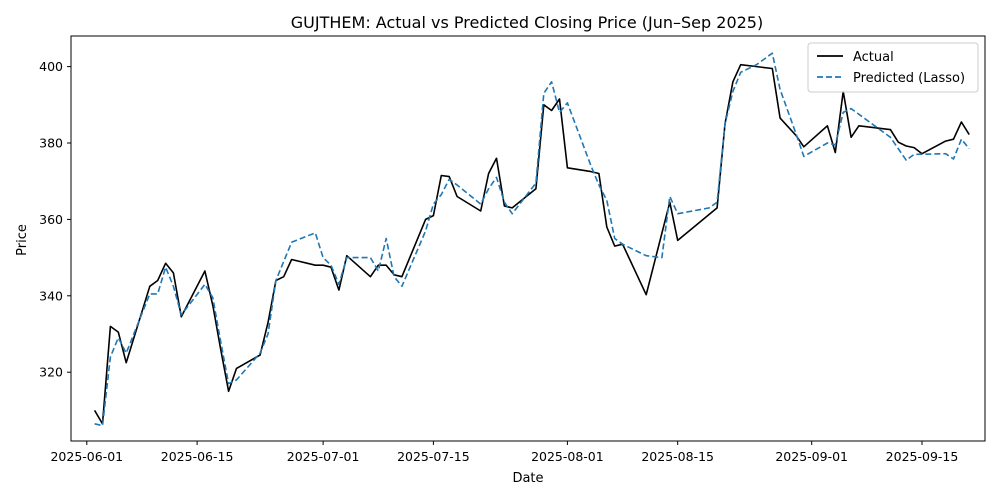  What do you see at coordinates (197, 456) in the screenshot?
I see `x-tick-label: 2025-06-15` at bounding box center [197, 456].